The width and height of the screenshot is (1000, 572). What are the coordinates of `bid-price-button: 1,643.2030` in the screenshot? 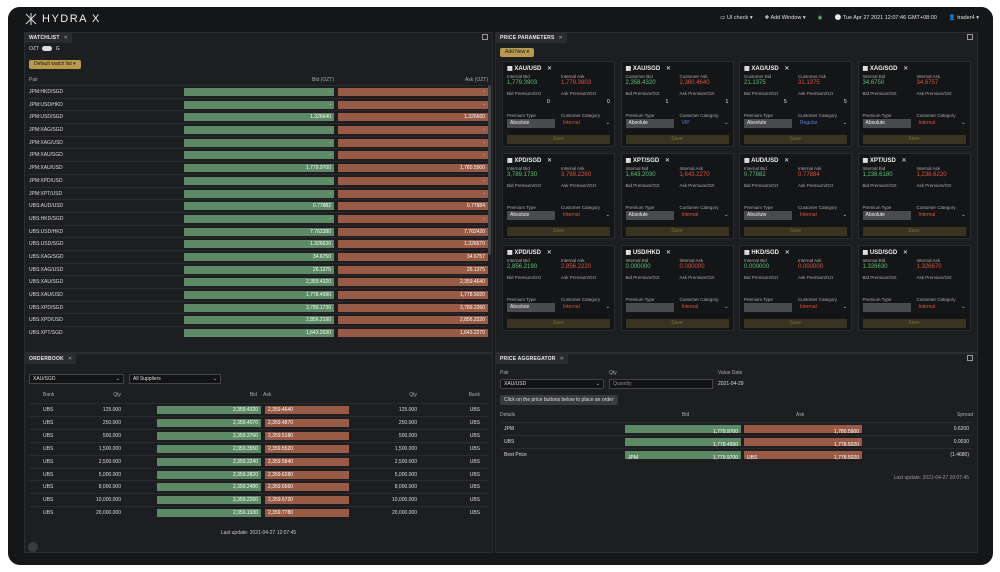 It's located at (259, 333).